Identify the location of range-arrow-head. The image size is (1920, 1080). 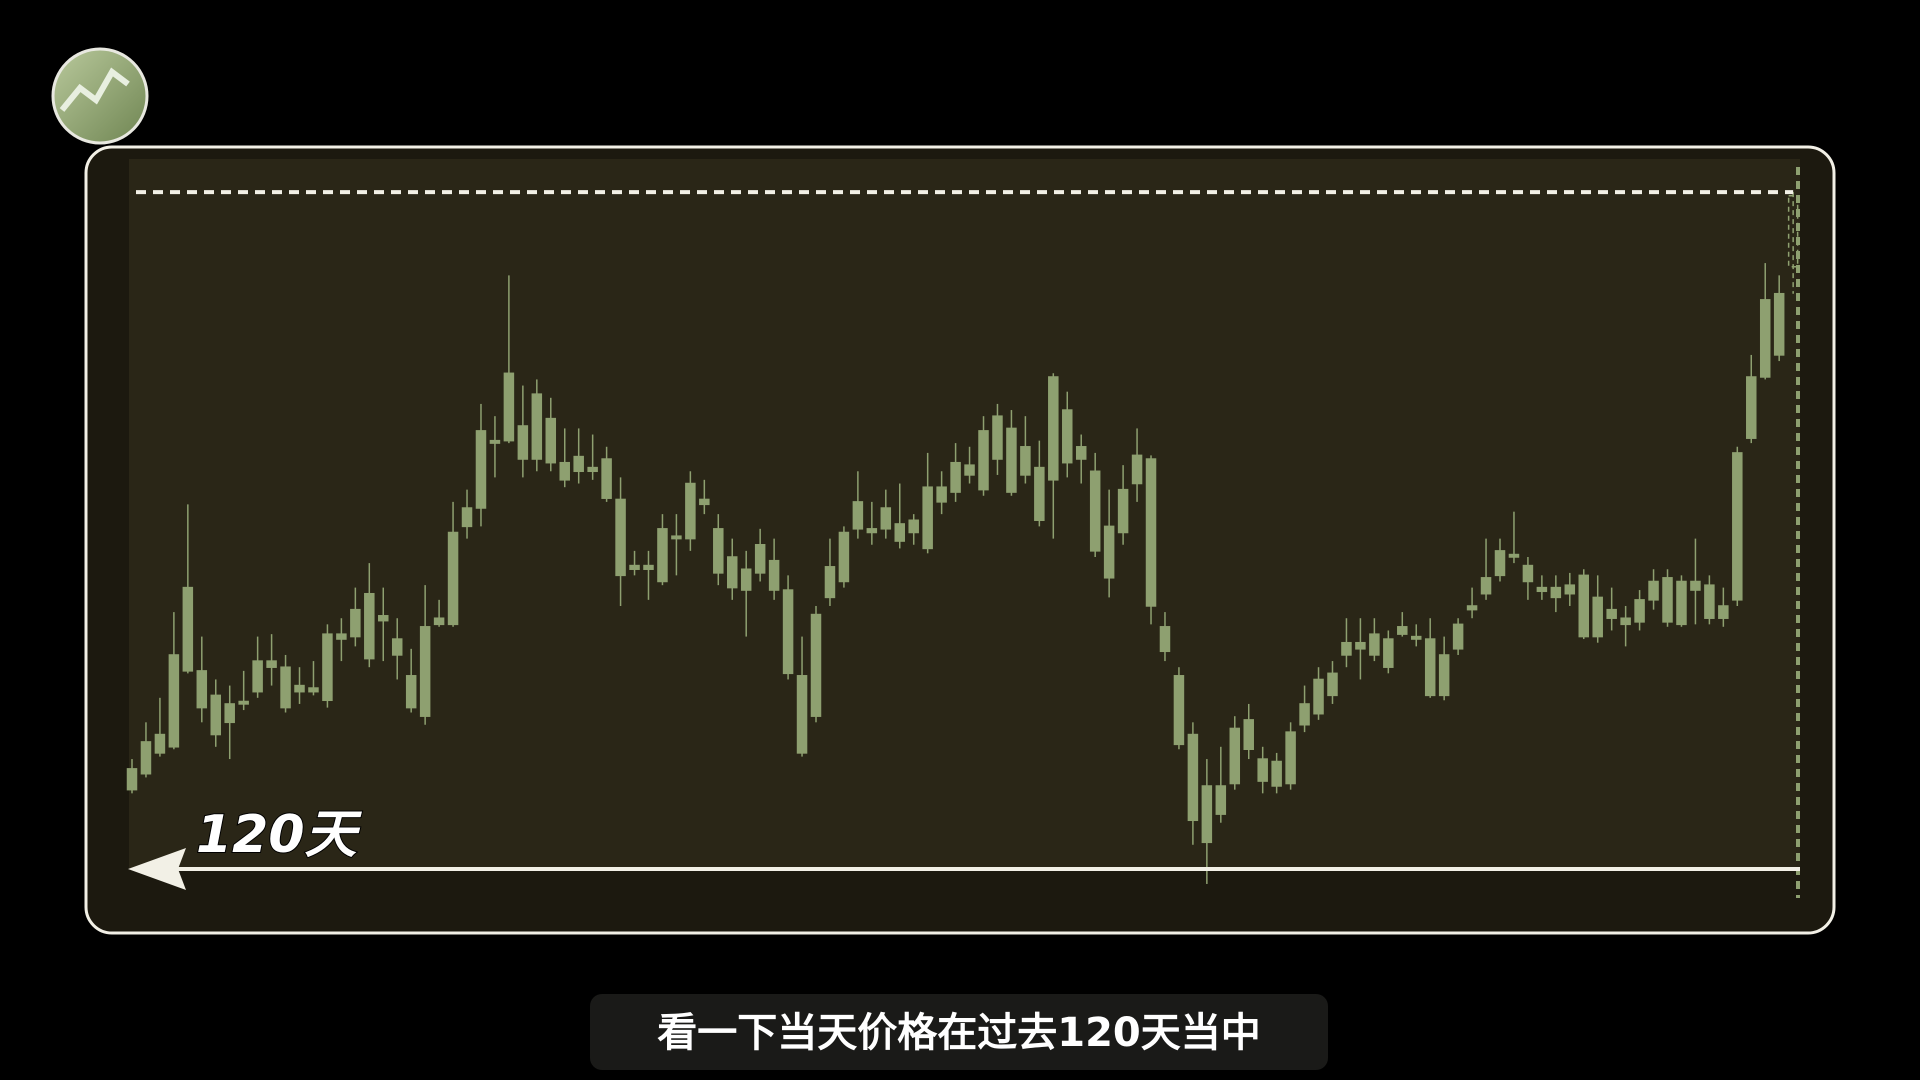
(157, 869).